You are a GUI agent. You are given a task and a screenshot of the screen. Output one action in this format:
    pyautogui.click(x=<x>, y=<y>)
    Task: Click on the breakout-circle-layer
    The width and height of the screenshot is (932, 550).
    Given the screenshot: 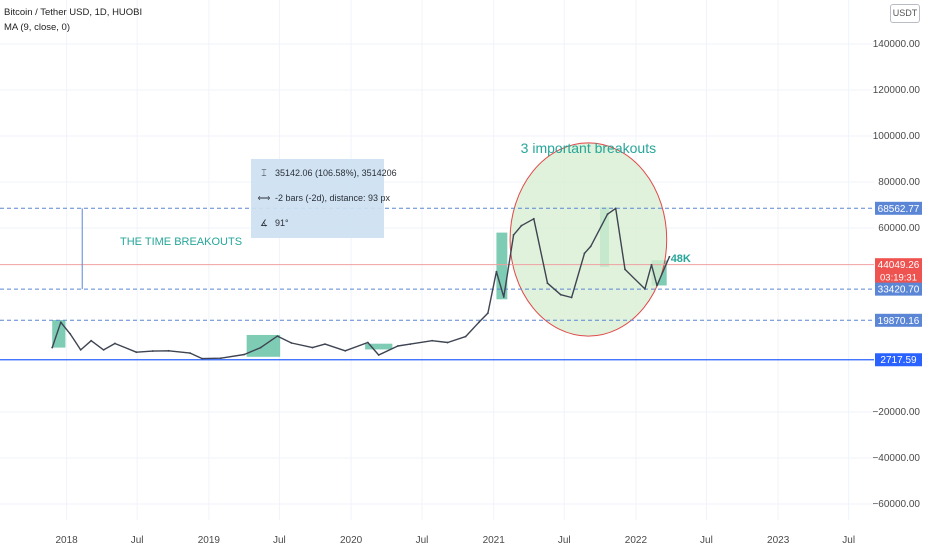 What is the action you would take?
    pyautogui.click(x=588, y=239)
    